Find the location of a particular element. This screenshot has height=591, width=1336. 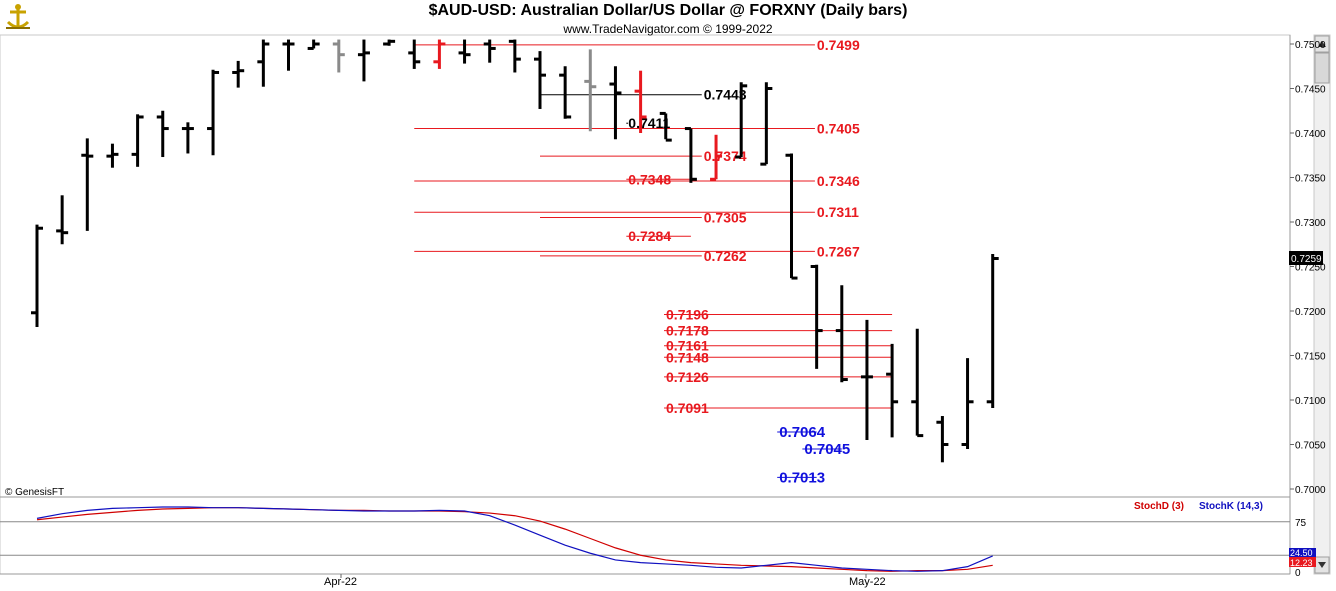

stochk-line is located at coordinates (514, 539).